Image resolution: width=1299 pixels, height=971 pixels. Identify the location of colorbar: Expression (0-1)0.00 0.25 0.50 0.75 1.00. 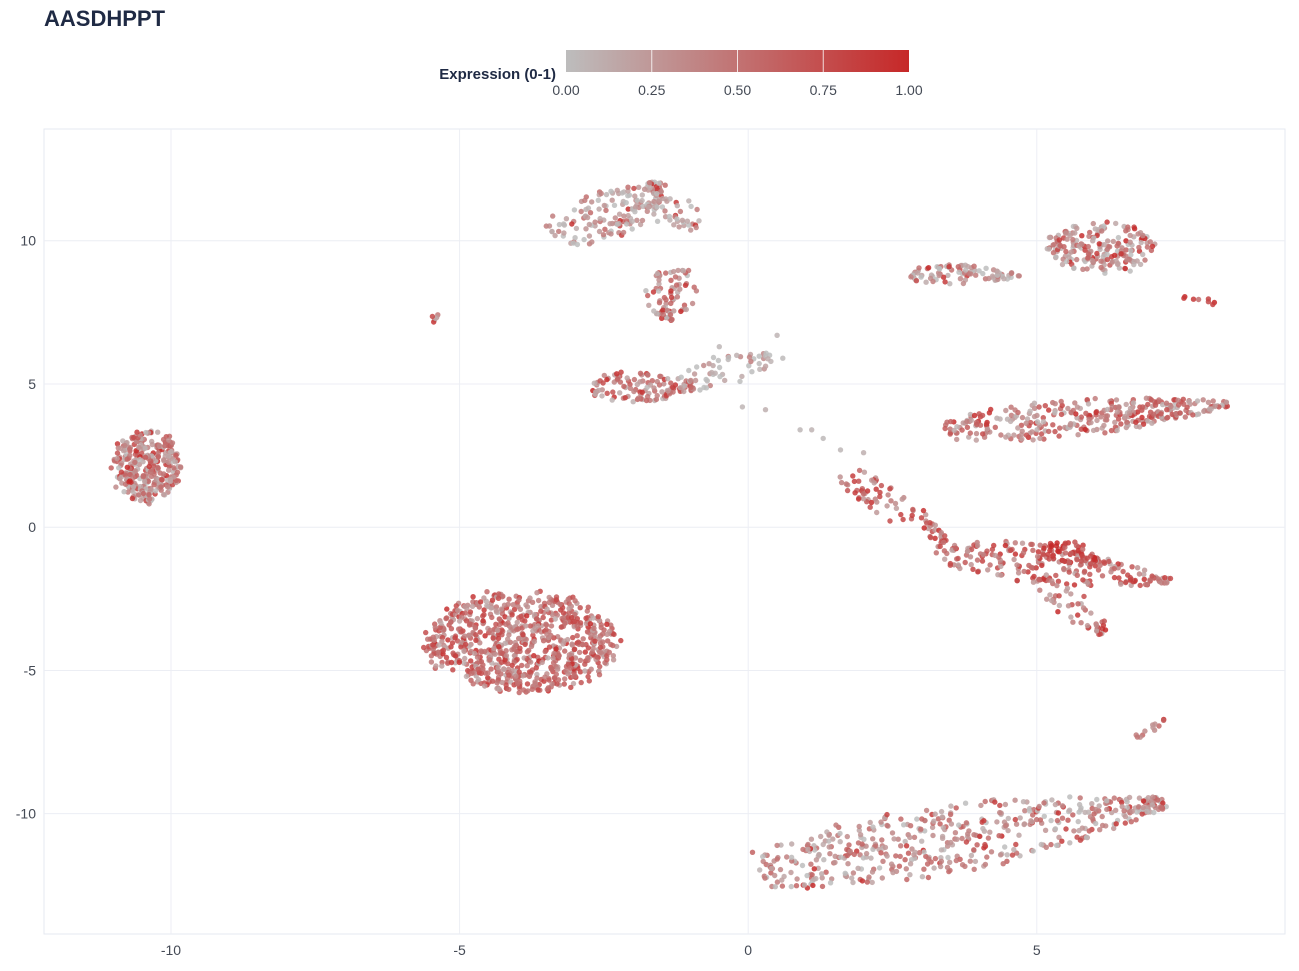
(681, 74).